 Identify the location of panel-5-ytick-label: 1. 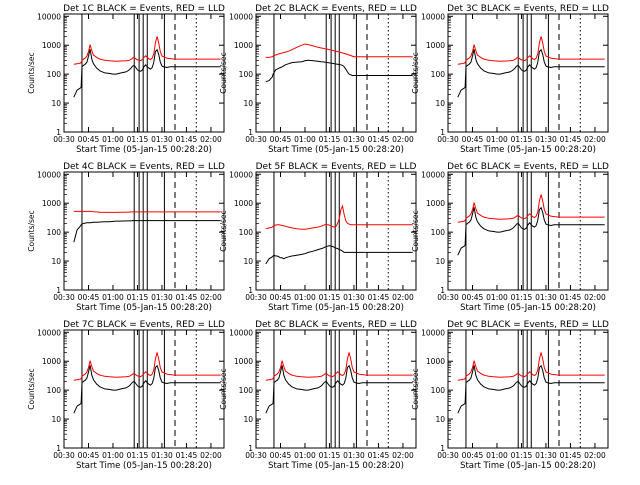
(250, 290).